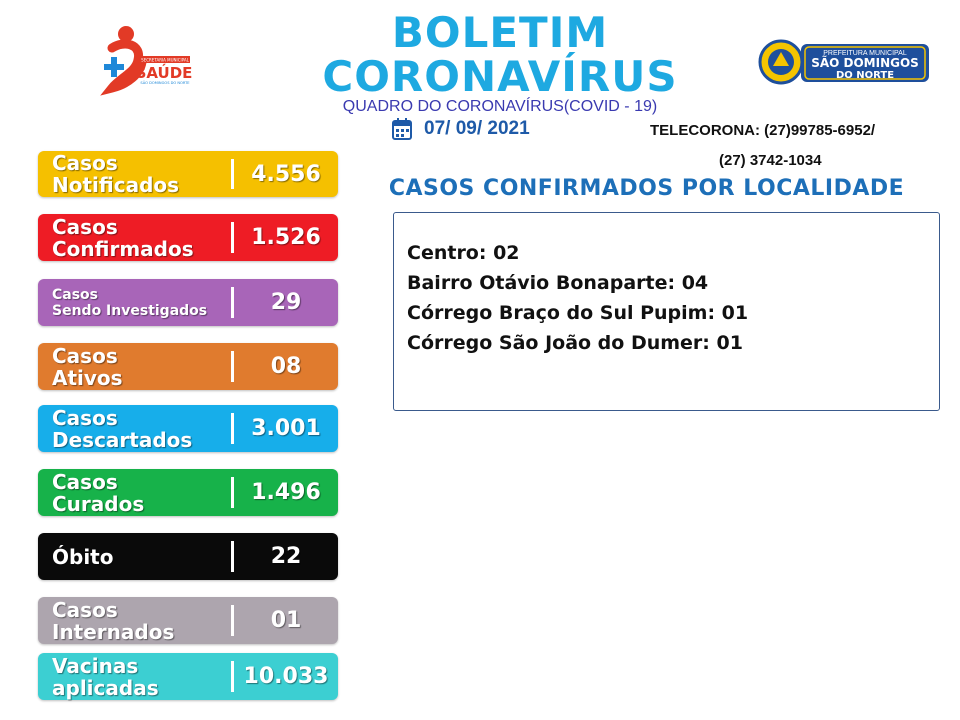 This screenshot has height=720, width=960. Describe the element at coordinates (286, 428) in the screenshot. I see `card-value: 3.001` at that location.